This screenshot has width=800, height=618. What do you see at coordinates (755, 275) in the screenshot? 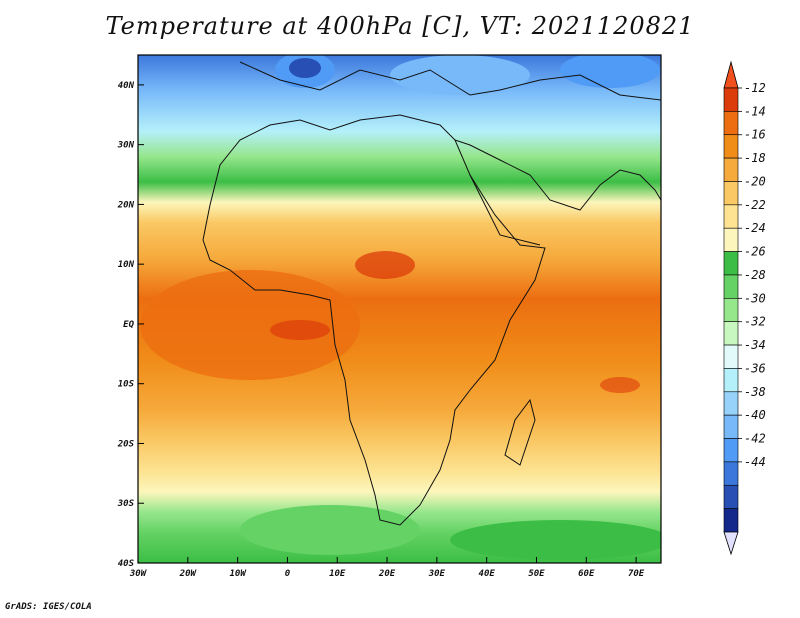
I see `colorbar-label: -28` at bounding box center [755, 275].